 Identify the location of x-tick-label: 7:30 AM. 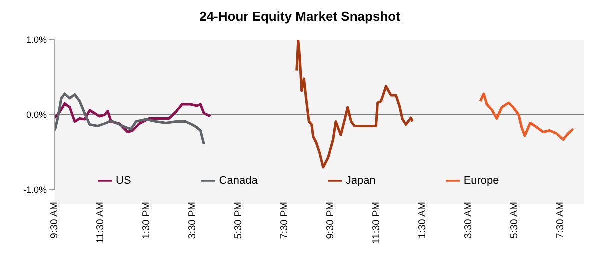
(561, 220).